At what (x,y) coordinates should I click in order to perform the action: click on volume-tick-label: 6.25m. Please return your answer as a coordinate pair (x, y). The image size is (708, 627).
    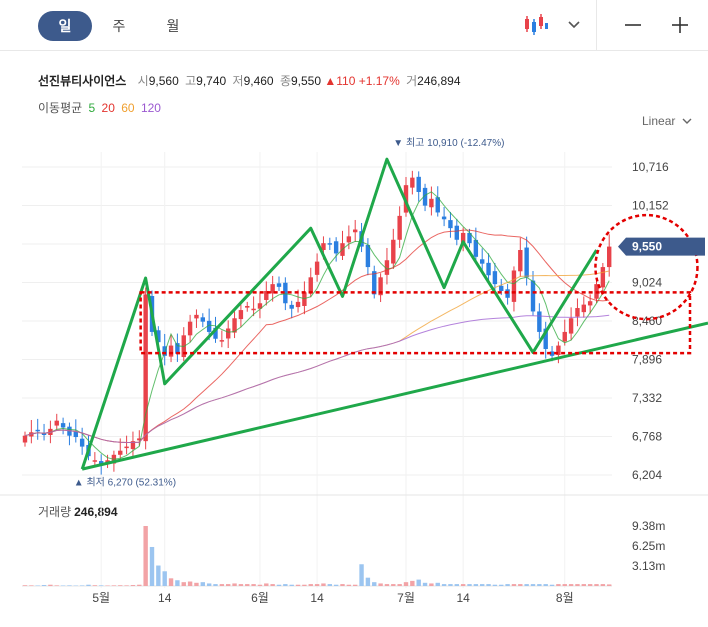
    Looking at the image, I should click on (648, 546).